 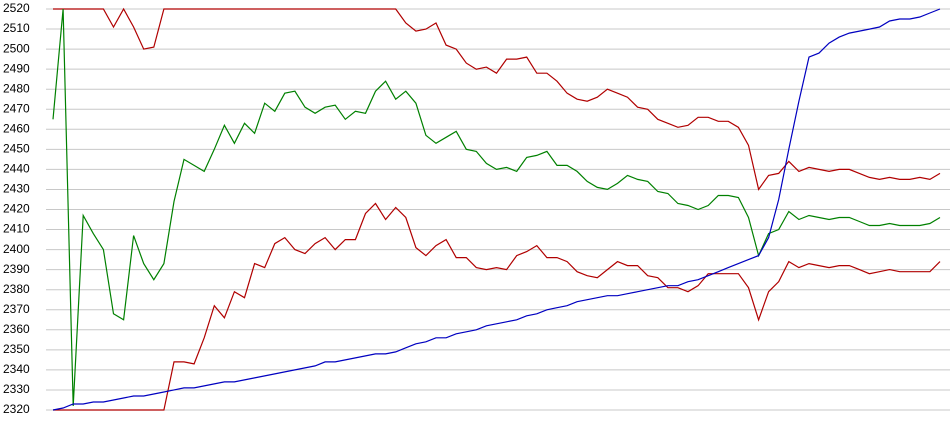 What do you see at coordinates (16, 269) in the screenshot?
I see `y-tick-label: 2390` at bounding box center [16, 269].